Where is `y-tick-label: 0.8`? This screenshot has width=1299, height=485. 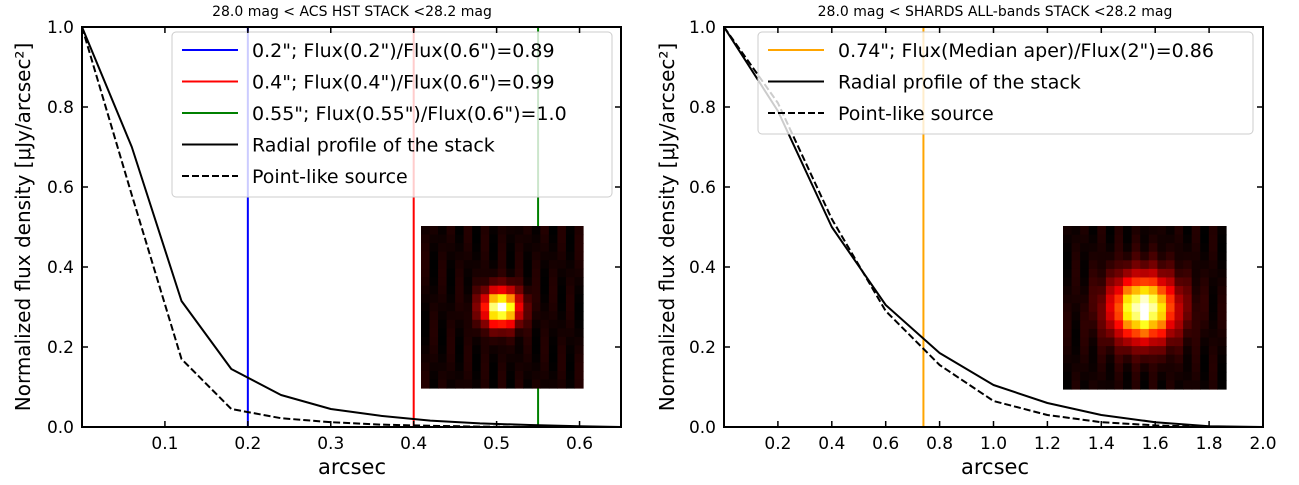
y-tick-label: 0.8 is located at coordinates (60, 108).